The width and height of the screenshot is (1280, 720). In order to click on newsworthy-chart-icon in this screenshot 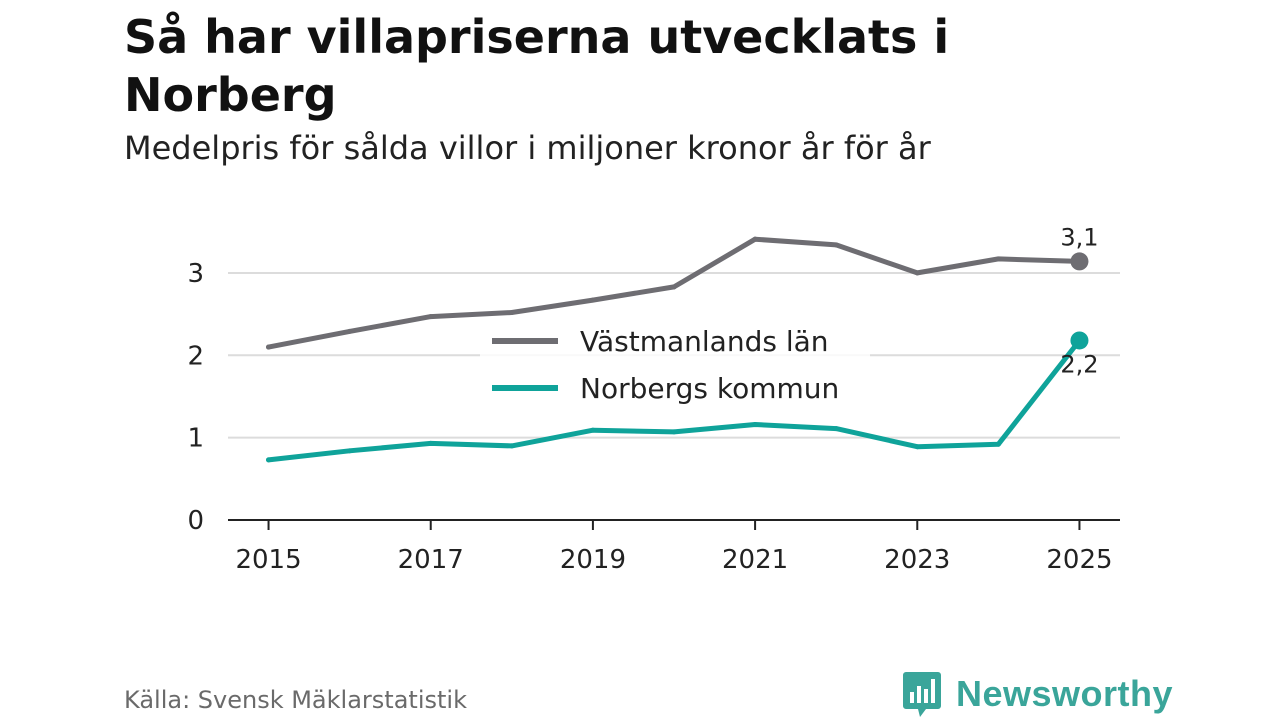, I will do `click(922, 694)`.